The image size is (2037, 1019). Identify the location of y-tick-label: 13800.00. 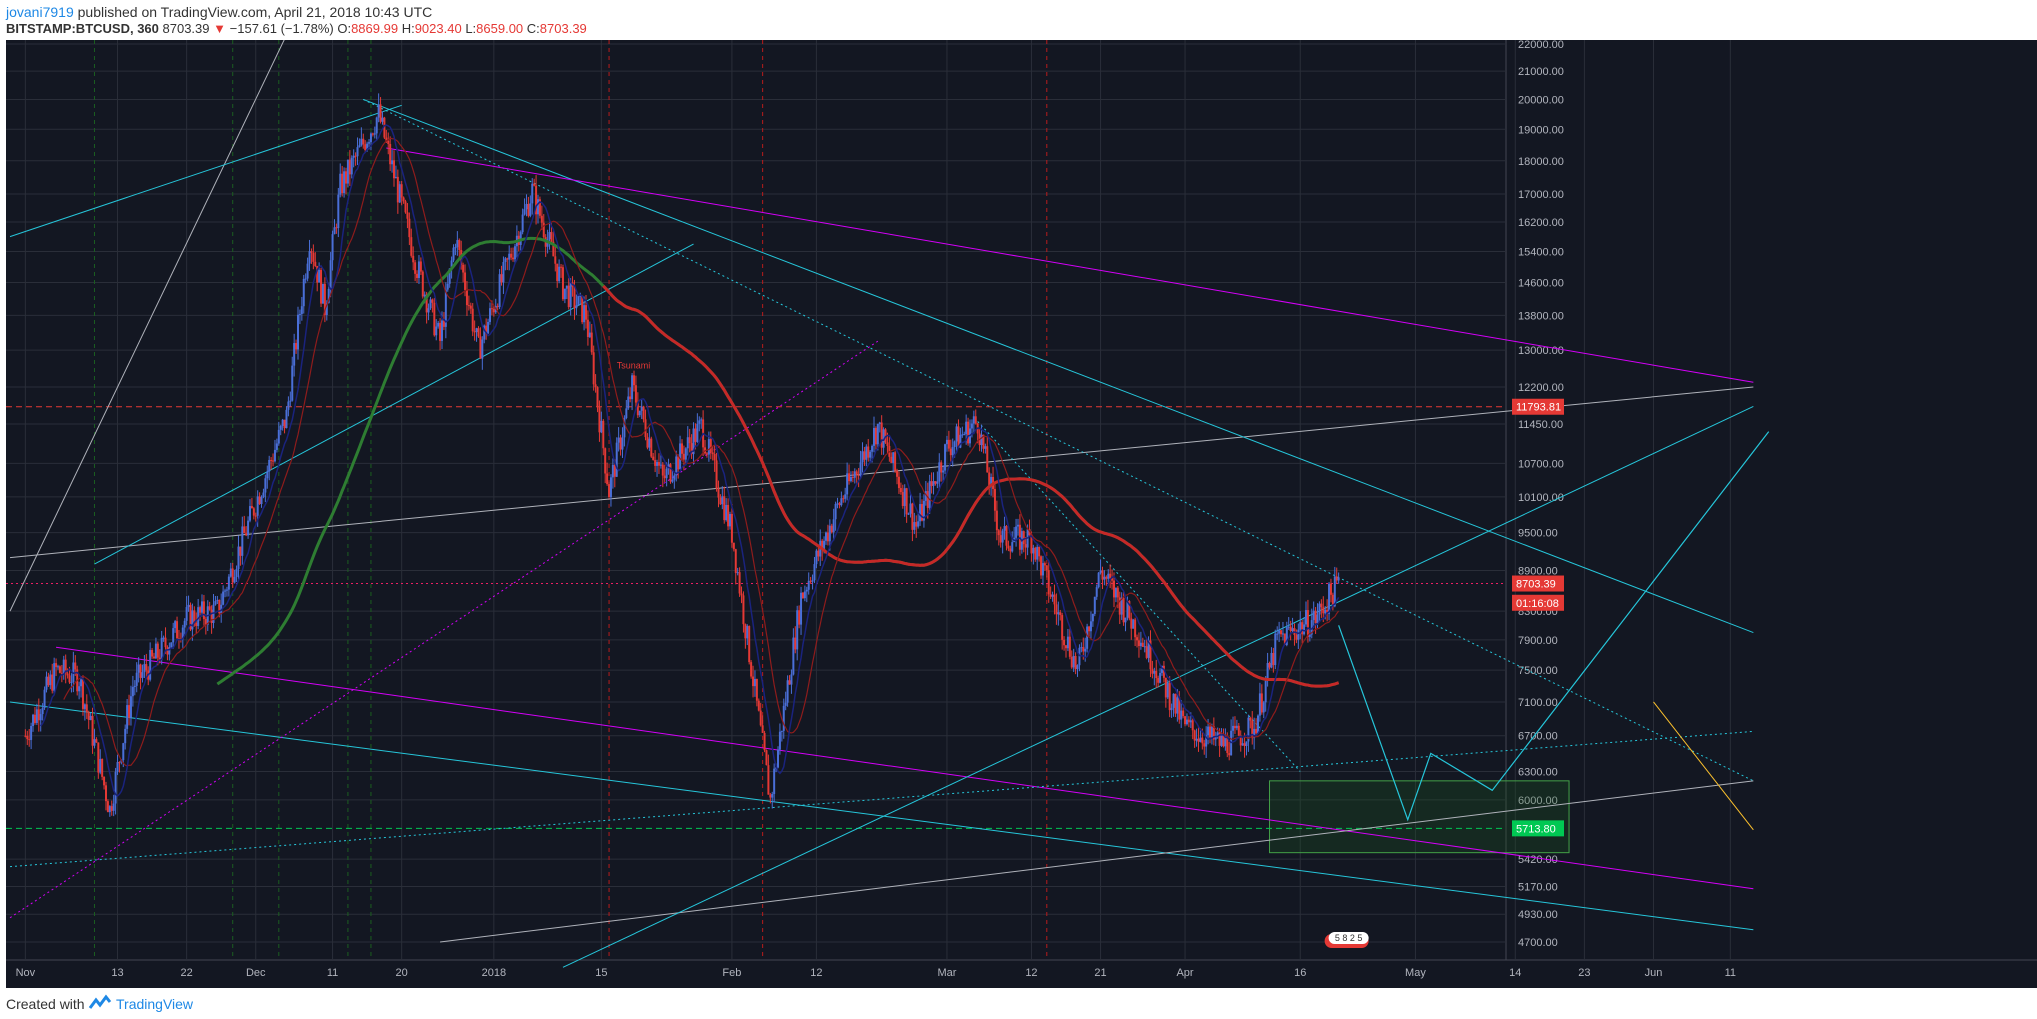
(1541, 316).